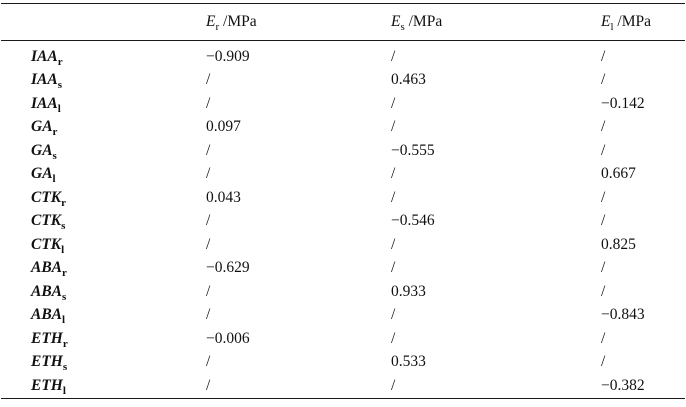 The image size is (686, 407). I want to click on row-header: IAAs, so click(103, 81).